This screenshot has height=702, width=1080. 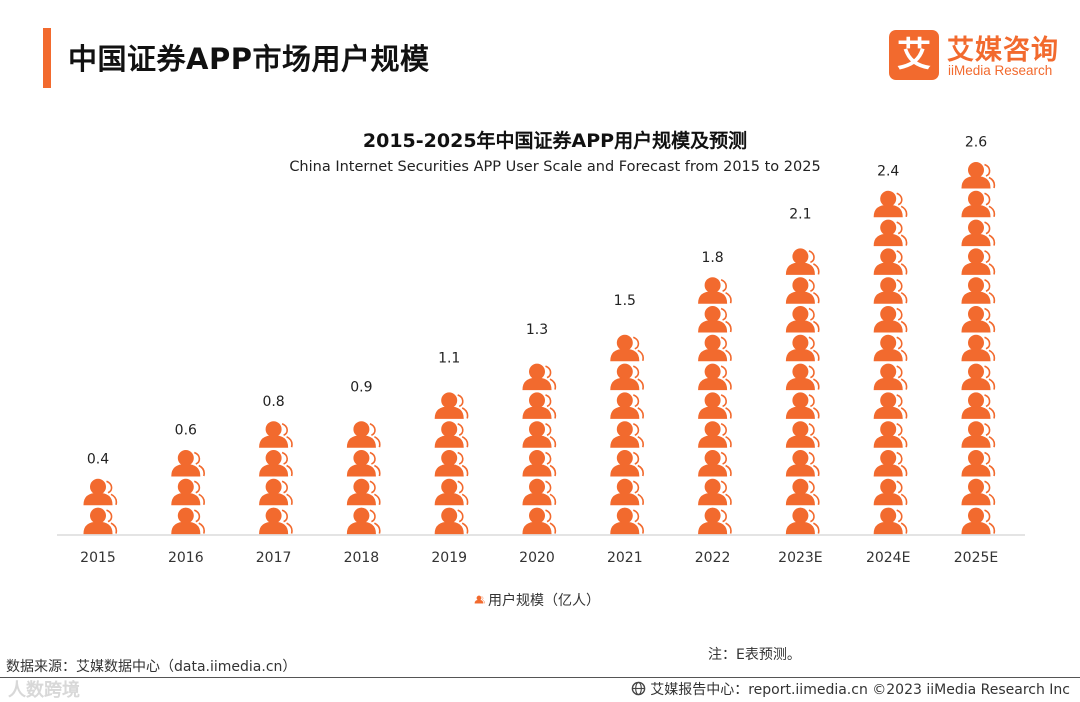 I want to click on value-label: 2.6, so click(x=976, y=143).